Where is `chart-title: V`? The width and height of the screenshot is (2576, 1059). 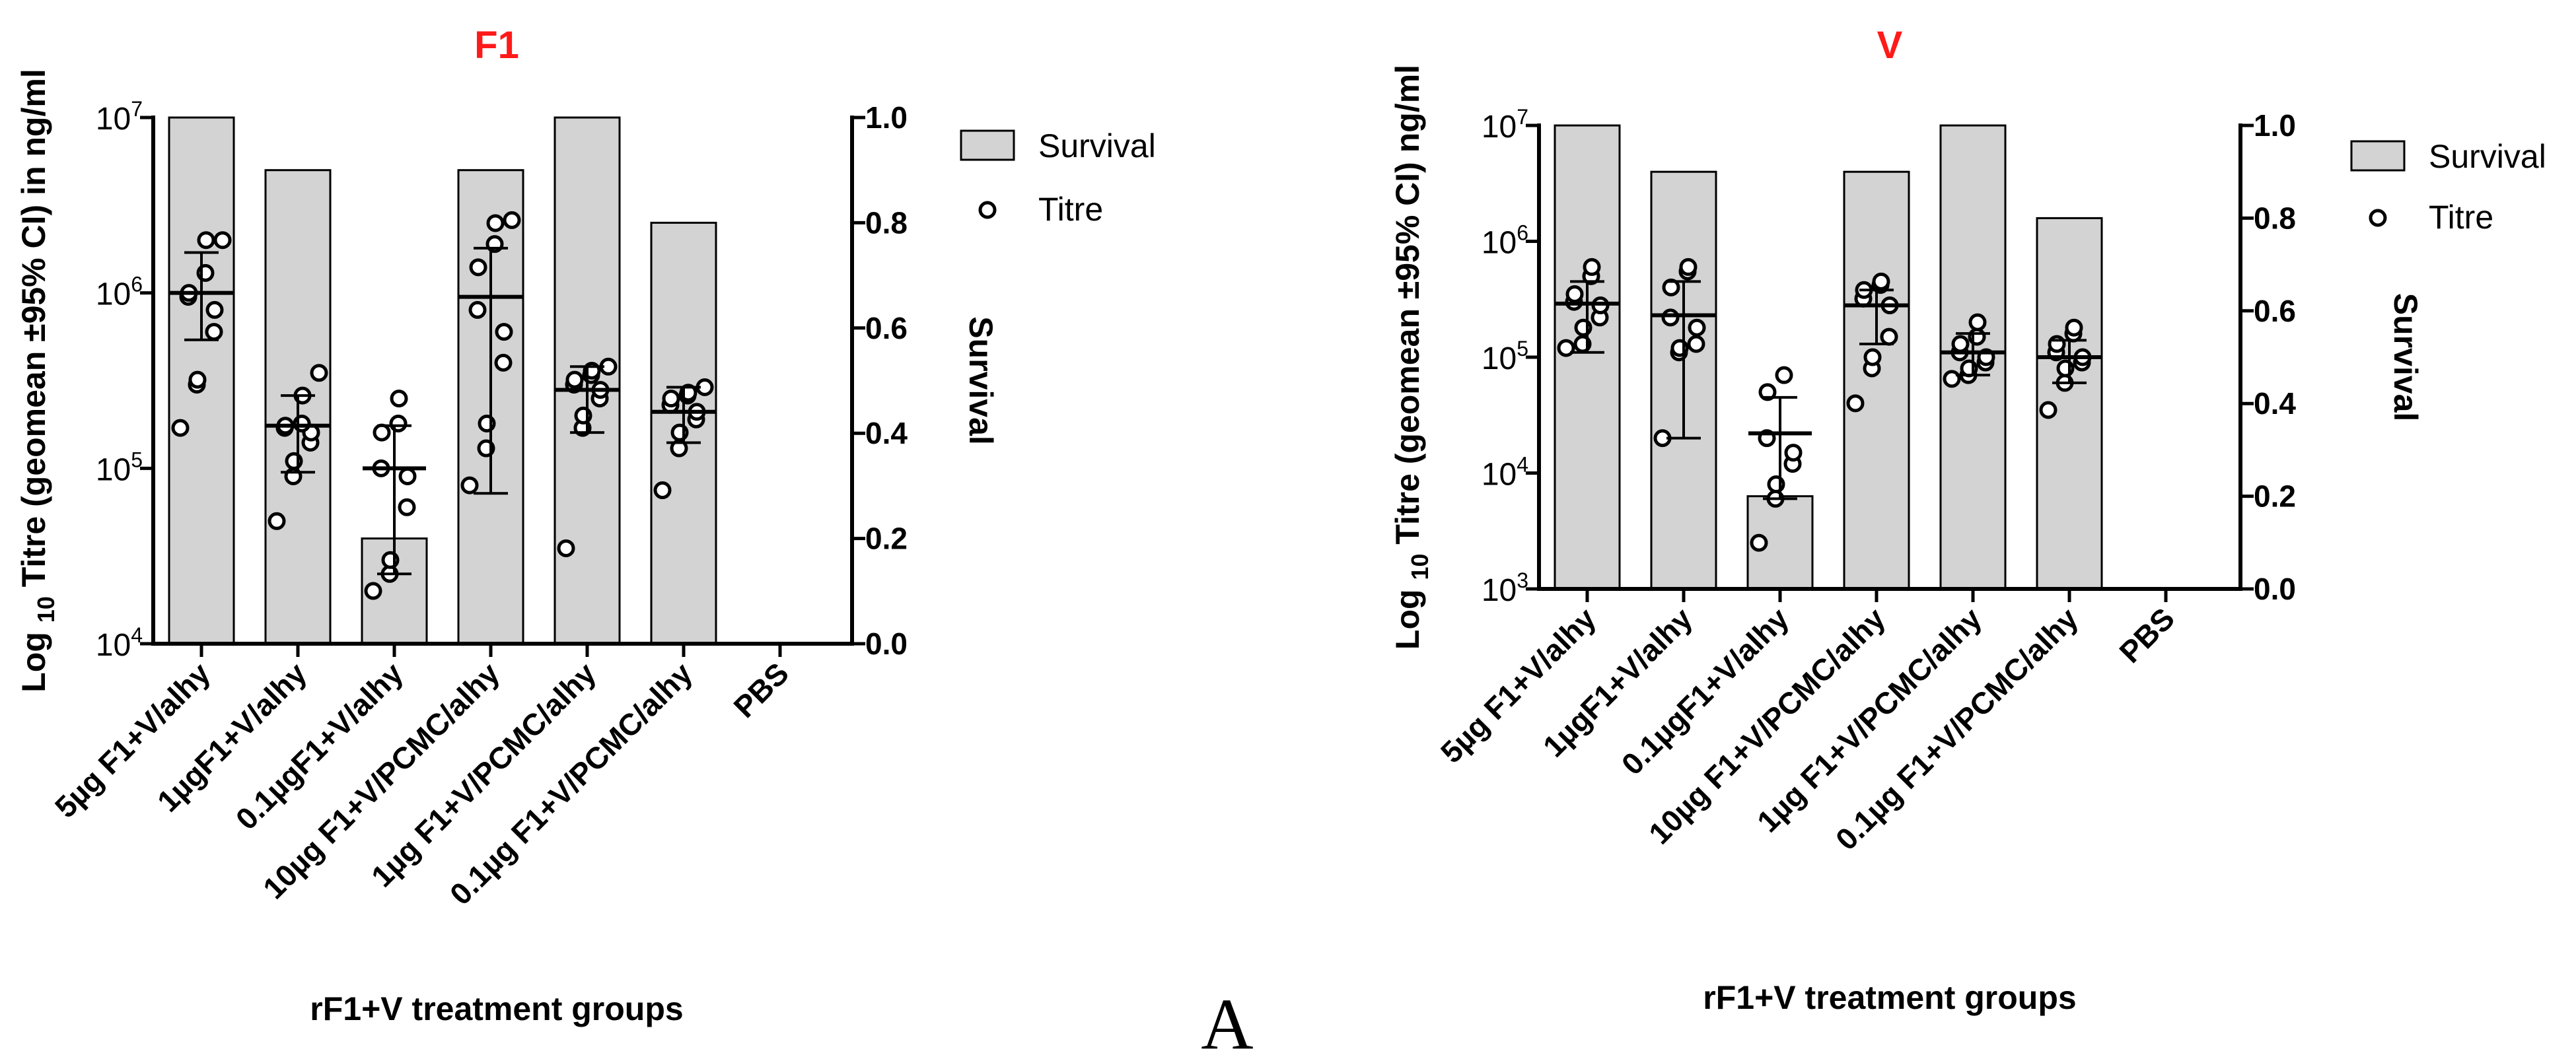
chart-title: V is located at coordinates (1890, 46).